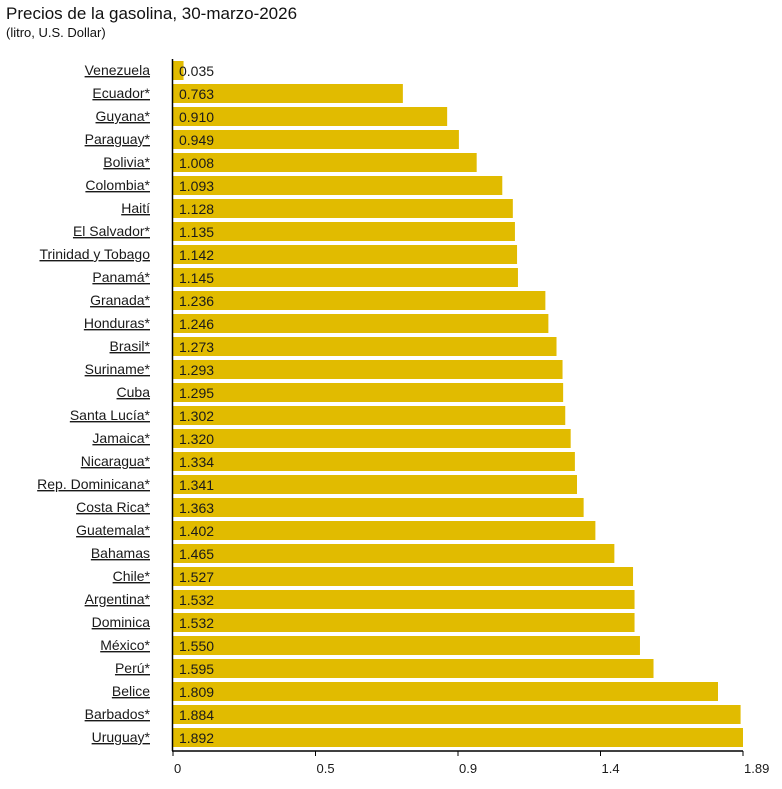 This screenshot has width=782, height=789. What do you see at coordinates (196, 738) in the screenshot?
I see `value-label: 1.892` at bounding box center [196, 738].